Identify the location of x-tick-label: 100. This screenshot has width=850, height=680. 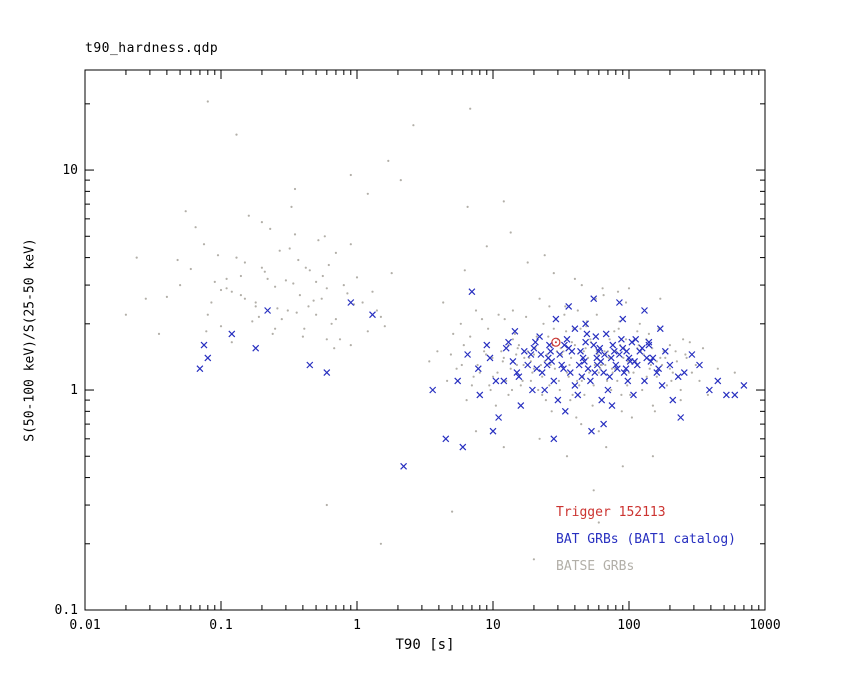
(628, 625).